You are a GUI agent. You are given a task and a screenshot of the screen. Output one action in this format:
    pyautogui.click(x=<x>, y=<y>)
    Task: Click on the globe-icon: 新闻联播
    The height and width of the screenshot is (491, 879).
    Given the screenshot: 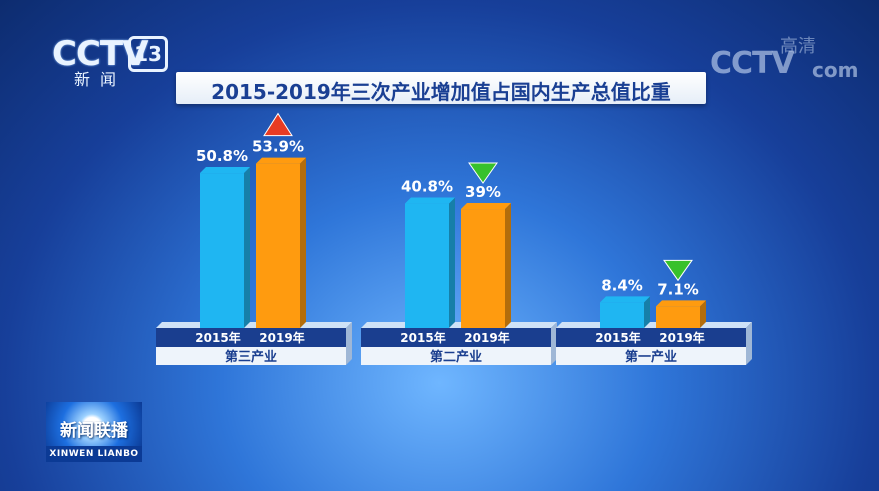 What is the action you would take?
    pyautogui.click(x=94, y=424)
    